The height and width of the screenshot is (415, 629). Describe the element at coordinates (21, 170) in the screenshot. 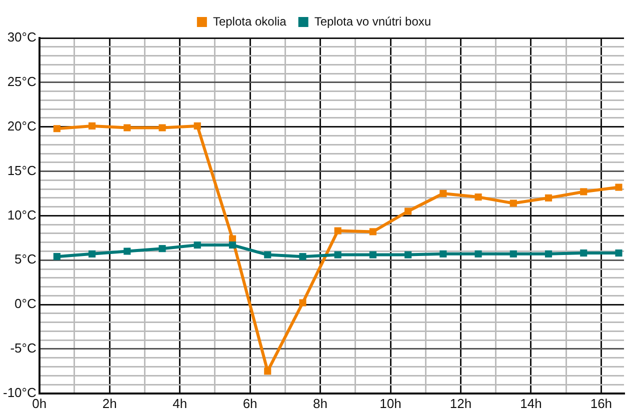

I see `y-tick-label: 15°C` at that location.